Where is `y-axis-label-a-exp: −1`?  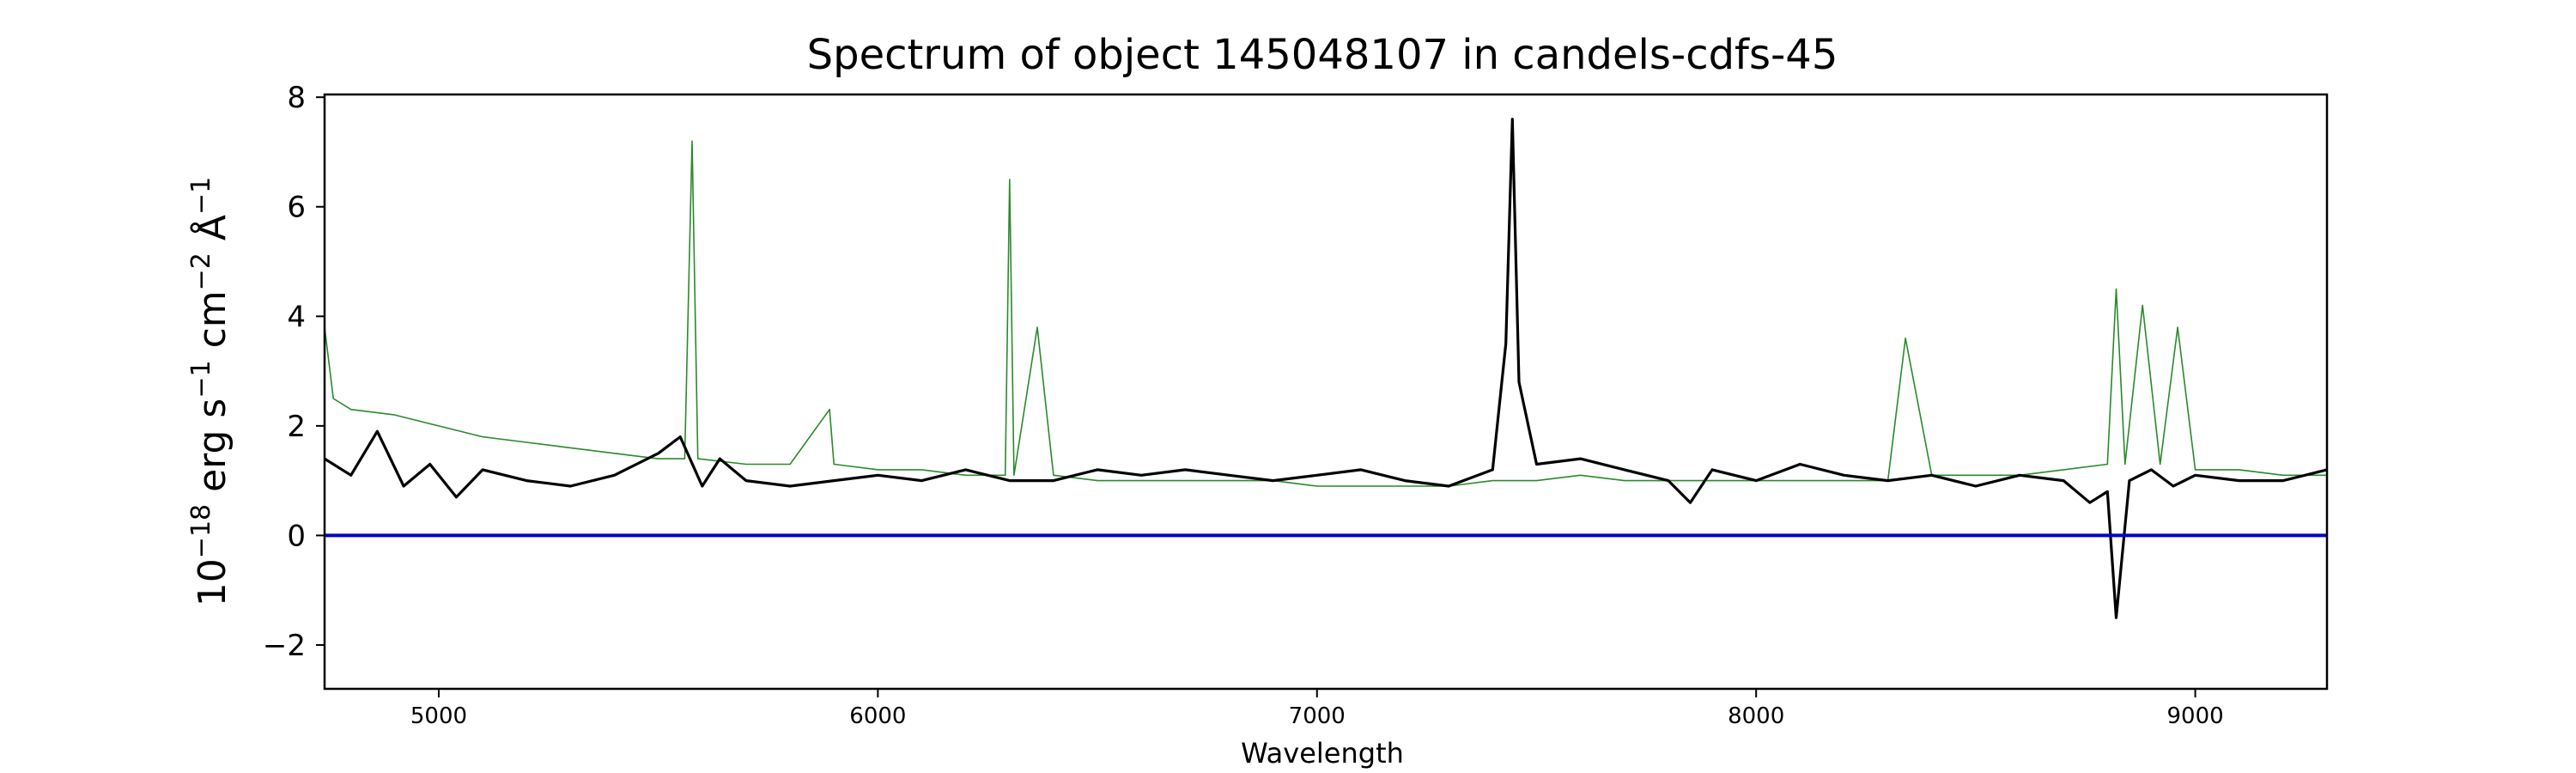
y-axis-label-a-exp: −1 is located at coordinates (201, 196).